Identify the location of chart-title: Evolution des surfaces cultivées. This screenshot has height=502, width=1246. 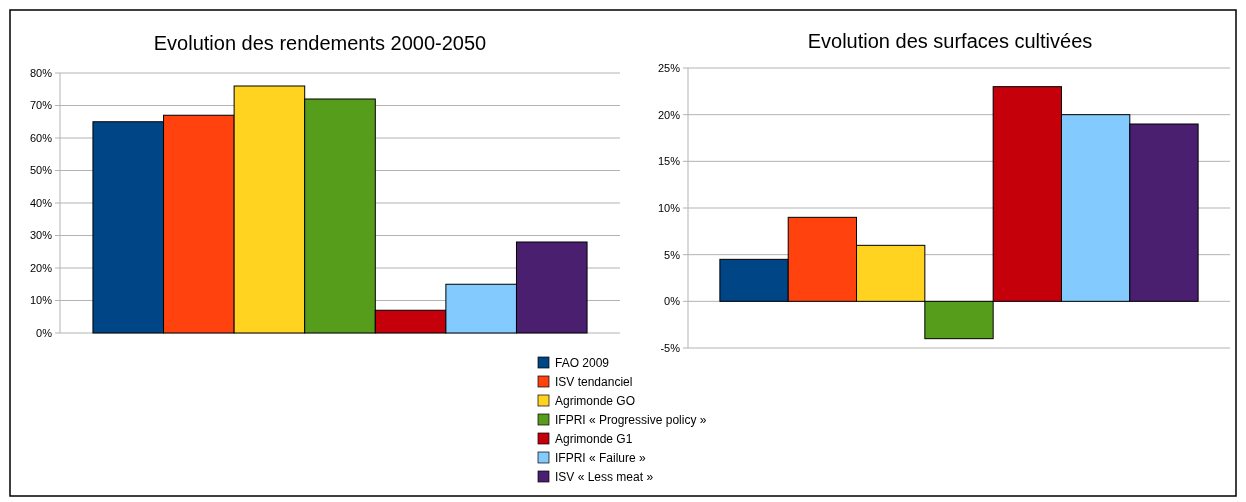
(950, 41).